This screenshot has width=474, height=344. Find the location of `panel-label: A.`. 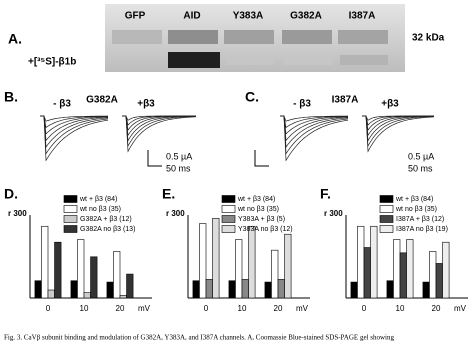

panel-label: A. is located at coordinates (15, 39).